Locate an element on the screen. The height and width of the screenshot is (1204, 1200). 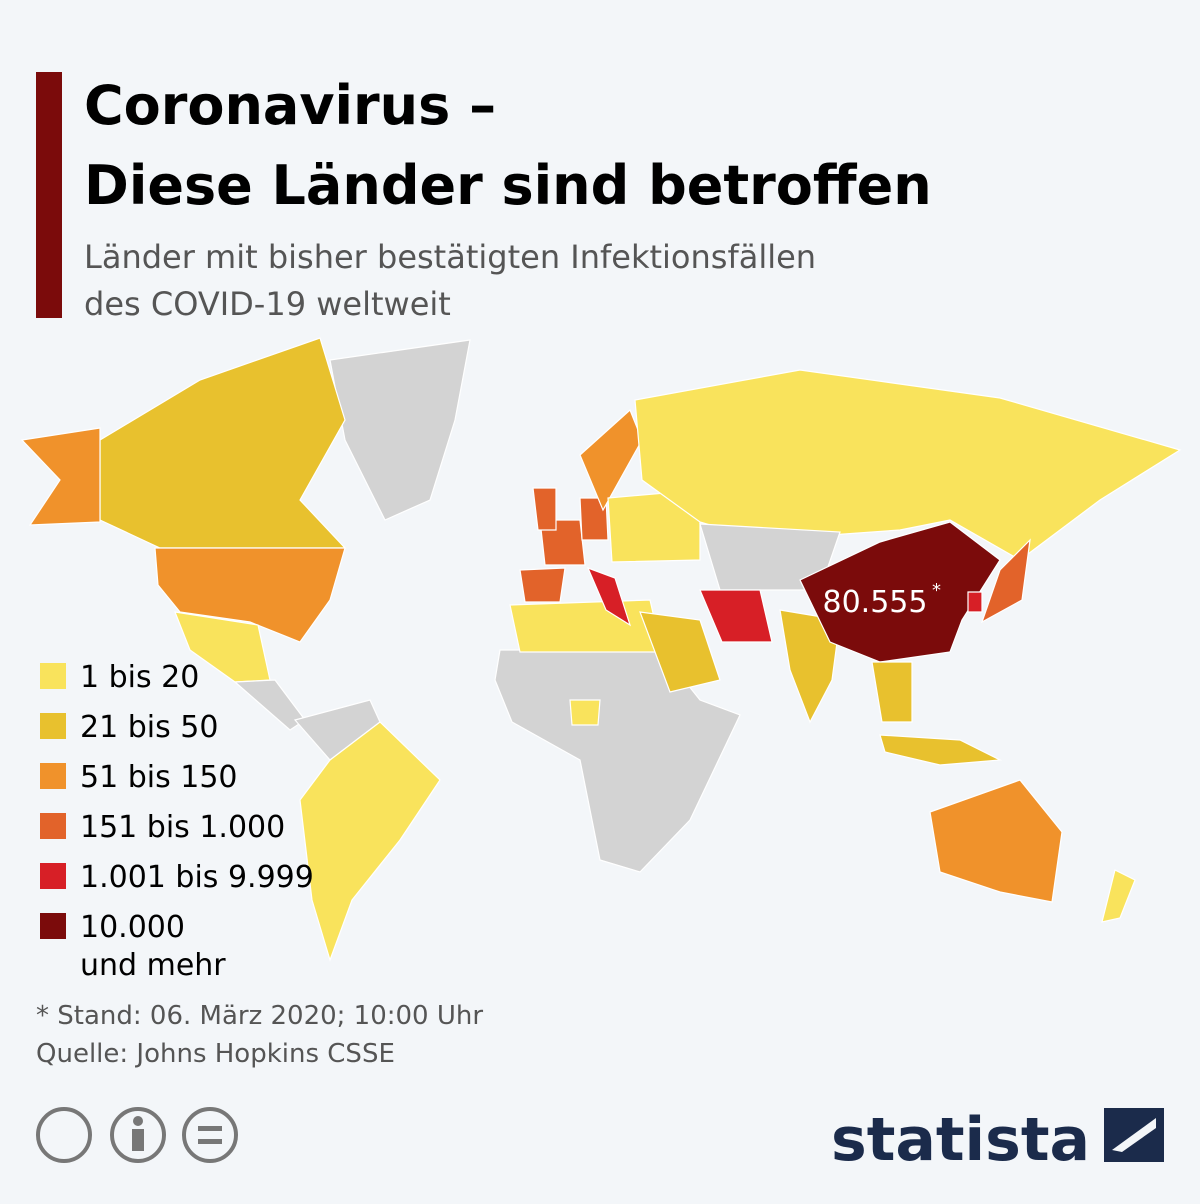
title-line: Coronavirus – is located at coordinates (290, 105).